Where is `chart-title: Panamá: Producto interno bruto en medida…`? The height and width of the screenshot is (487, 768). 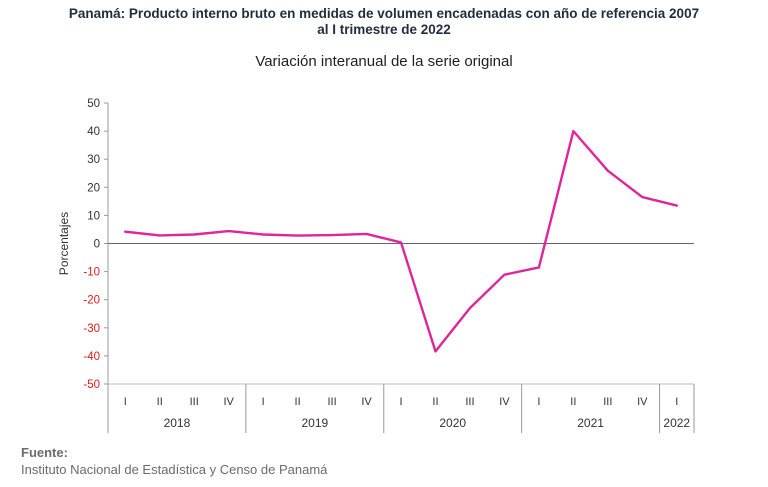
chart-title: Panamá: Producto interno bruto en medida… is located at coordinates (384, 22).